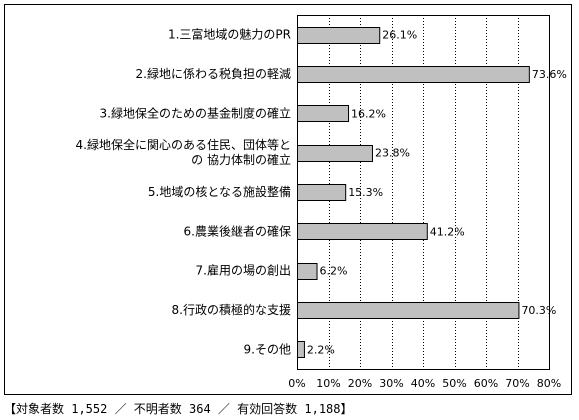 The width and height of the screenshot is (579, 420). I want to click on value-label-8: 70.3%, so click(538, 310).